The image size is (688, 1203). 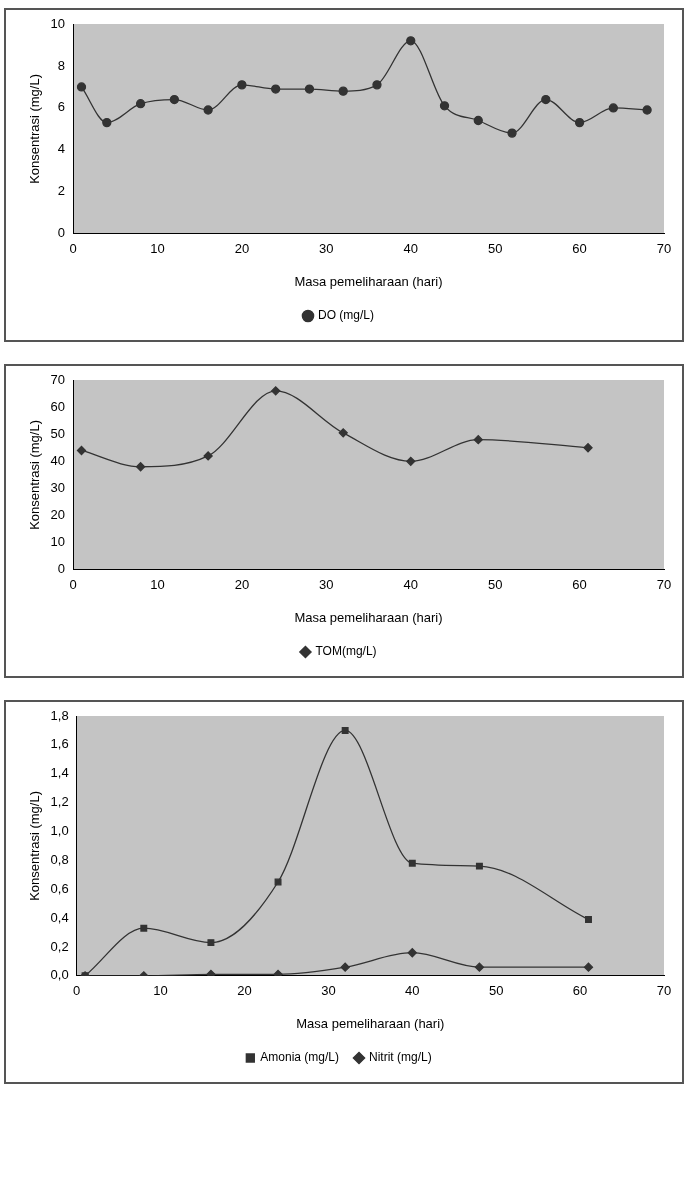 What do you see at coordinates (59, 946) in the screenshot?
I see `y-tick-label: 0,2` at bounding box center [59, 946].